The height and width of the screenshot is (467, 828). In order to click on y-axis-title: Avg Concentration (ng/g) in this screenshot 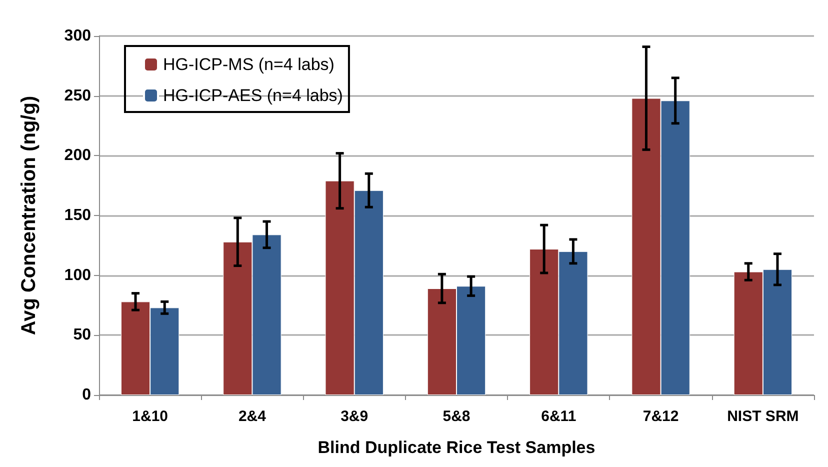, I will do `click(29, 216)`.